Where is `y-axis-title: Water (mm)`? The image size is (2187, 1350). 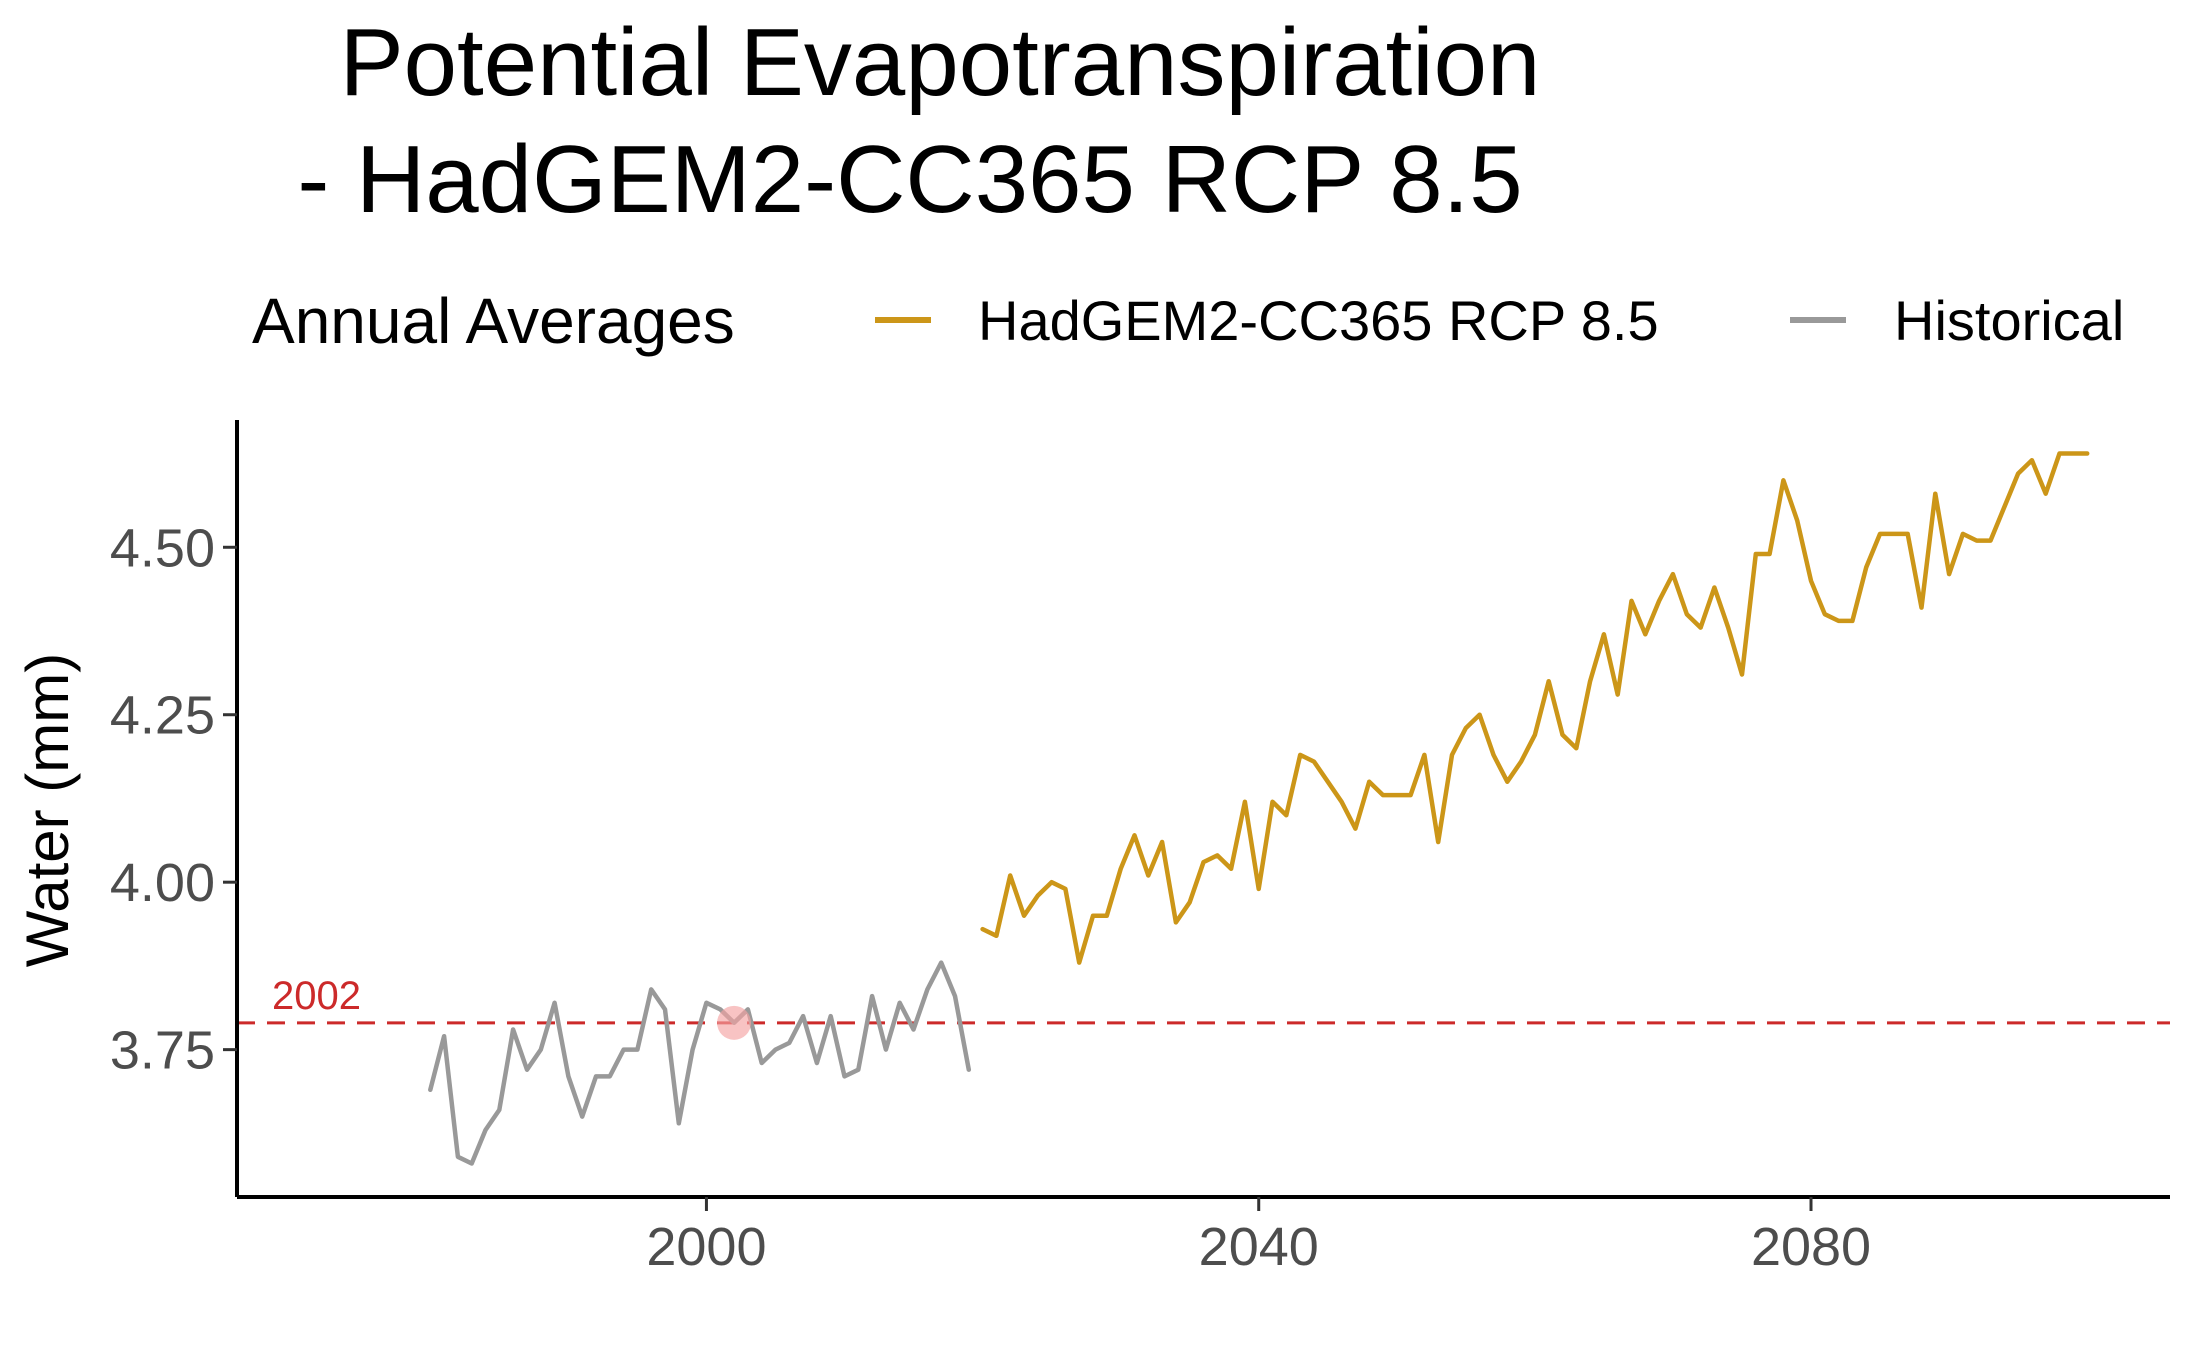
y-axis-title: Water (mm) is located at coordinates (47, 810).